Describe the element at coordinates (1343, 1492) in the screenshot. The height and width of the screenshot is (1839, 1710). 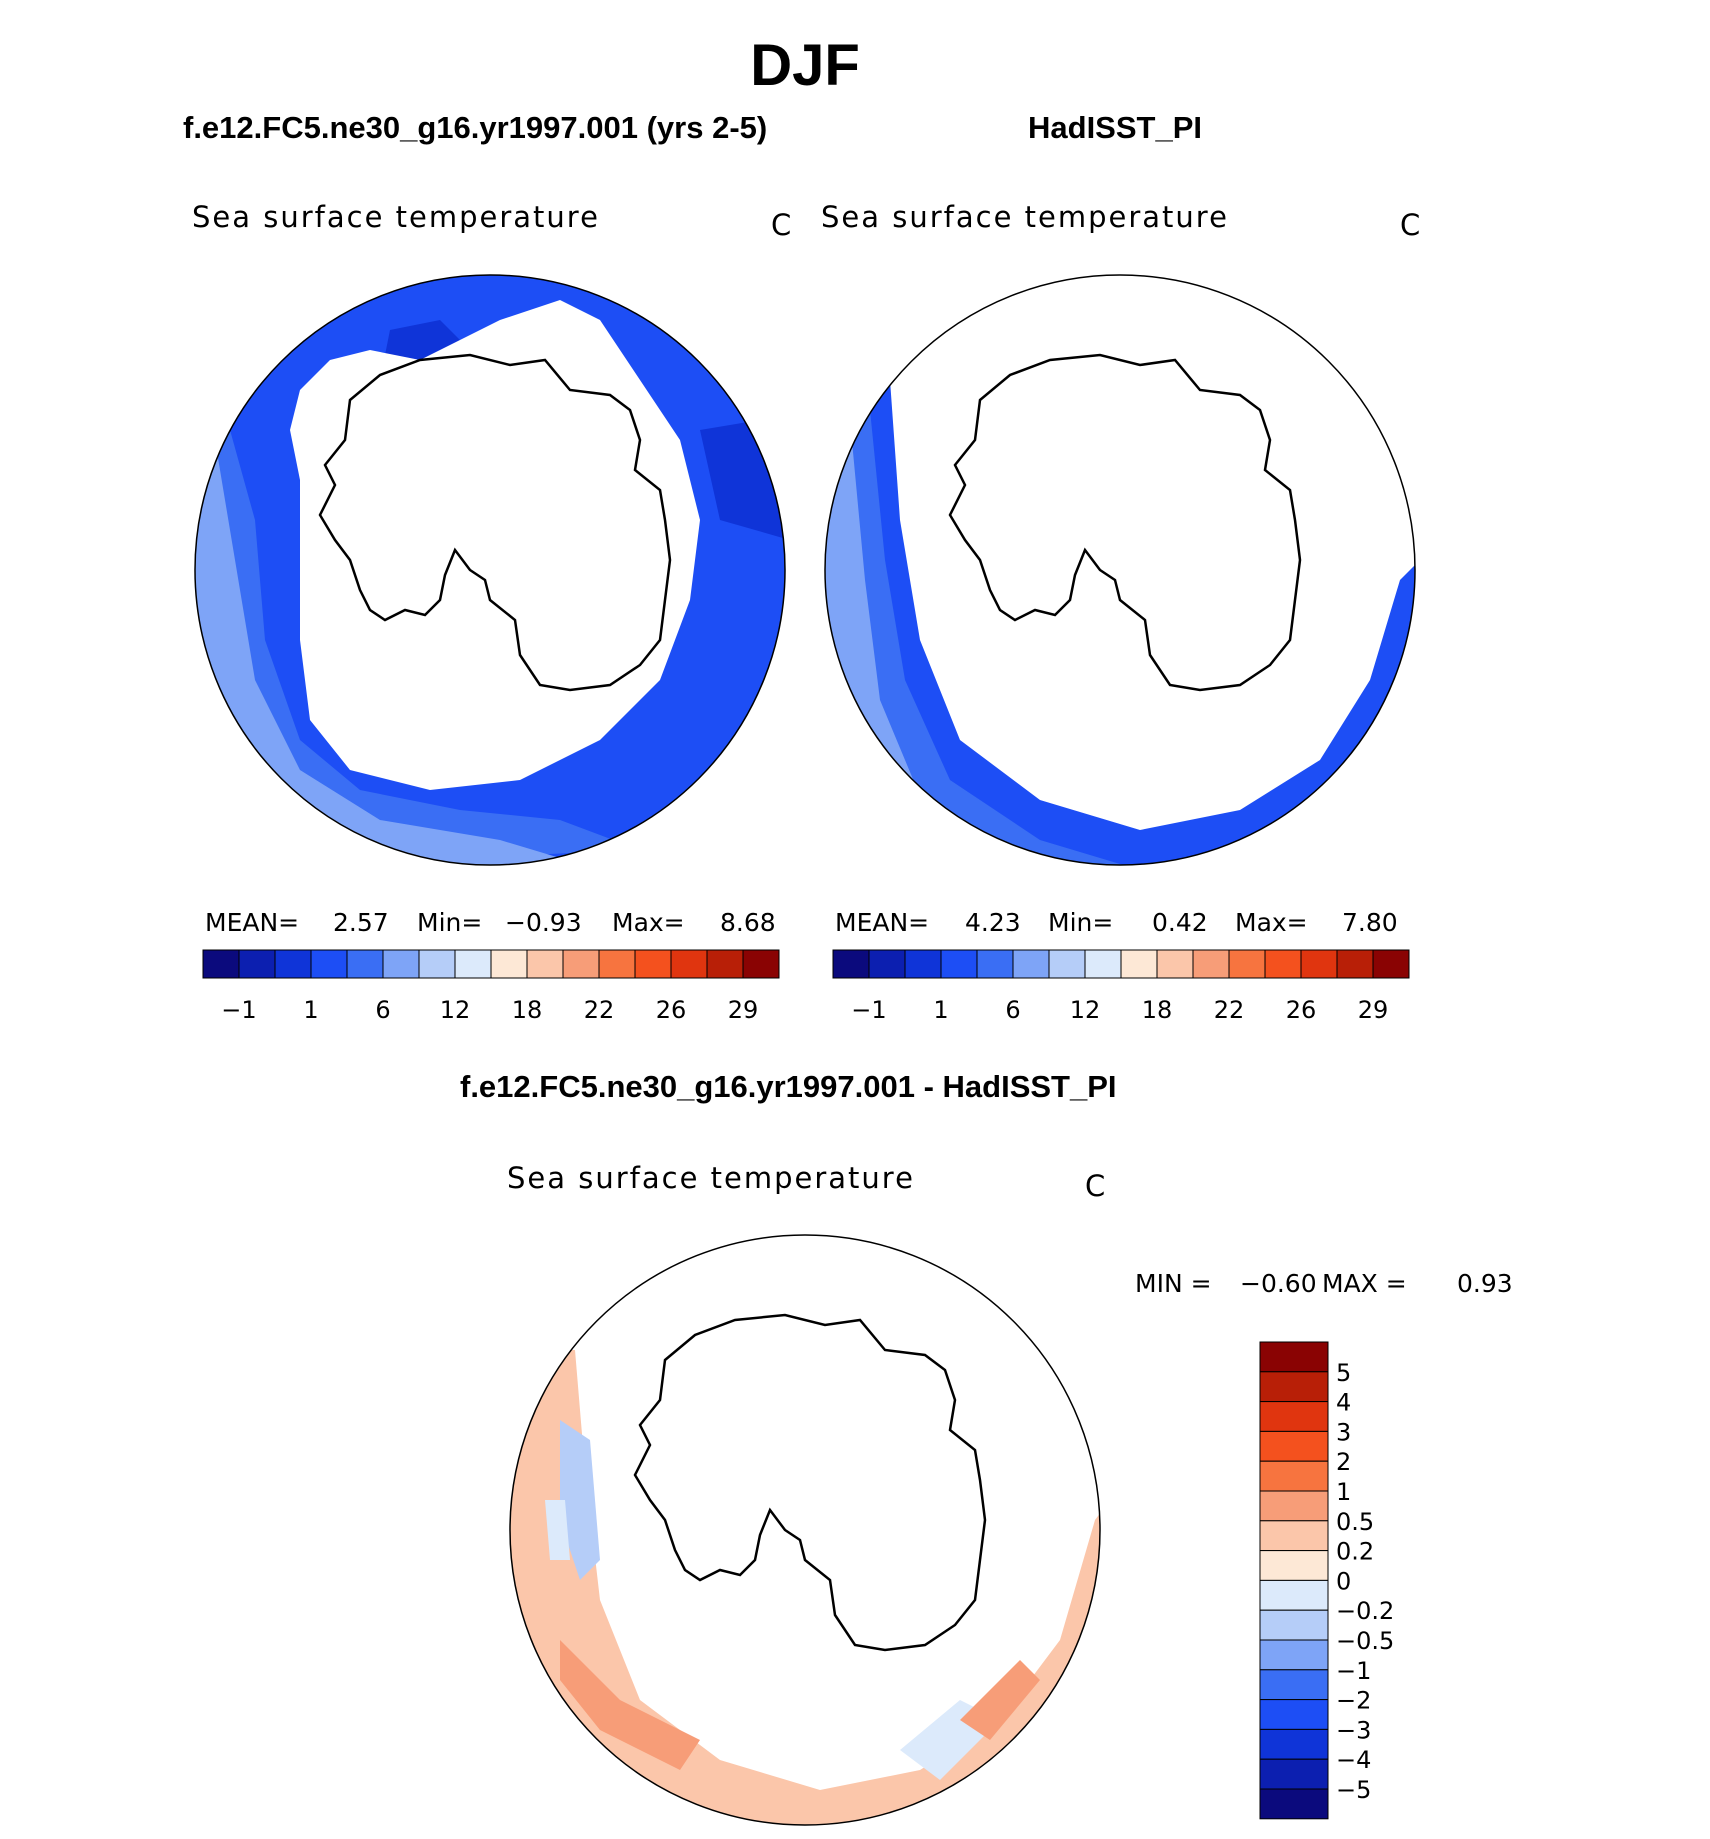
I see `diff-colorbar-tick-label: 1` at that location.